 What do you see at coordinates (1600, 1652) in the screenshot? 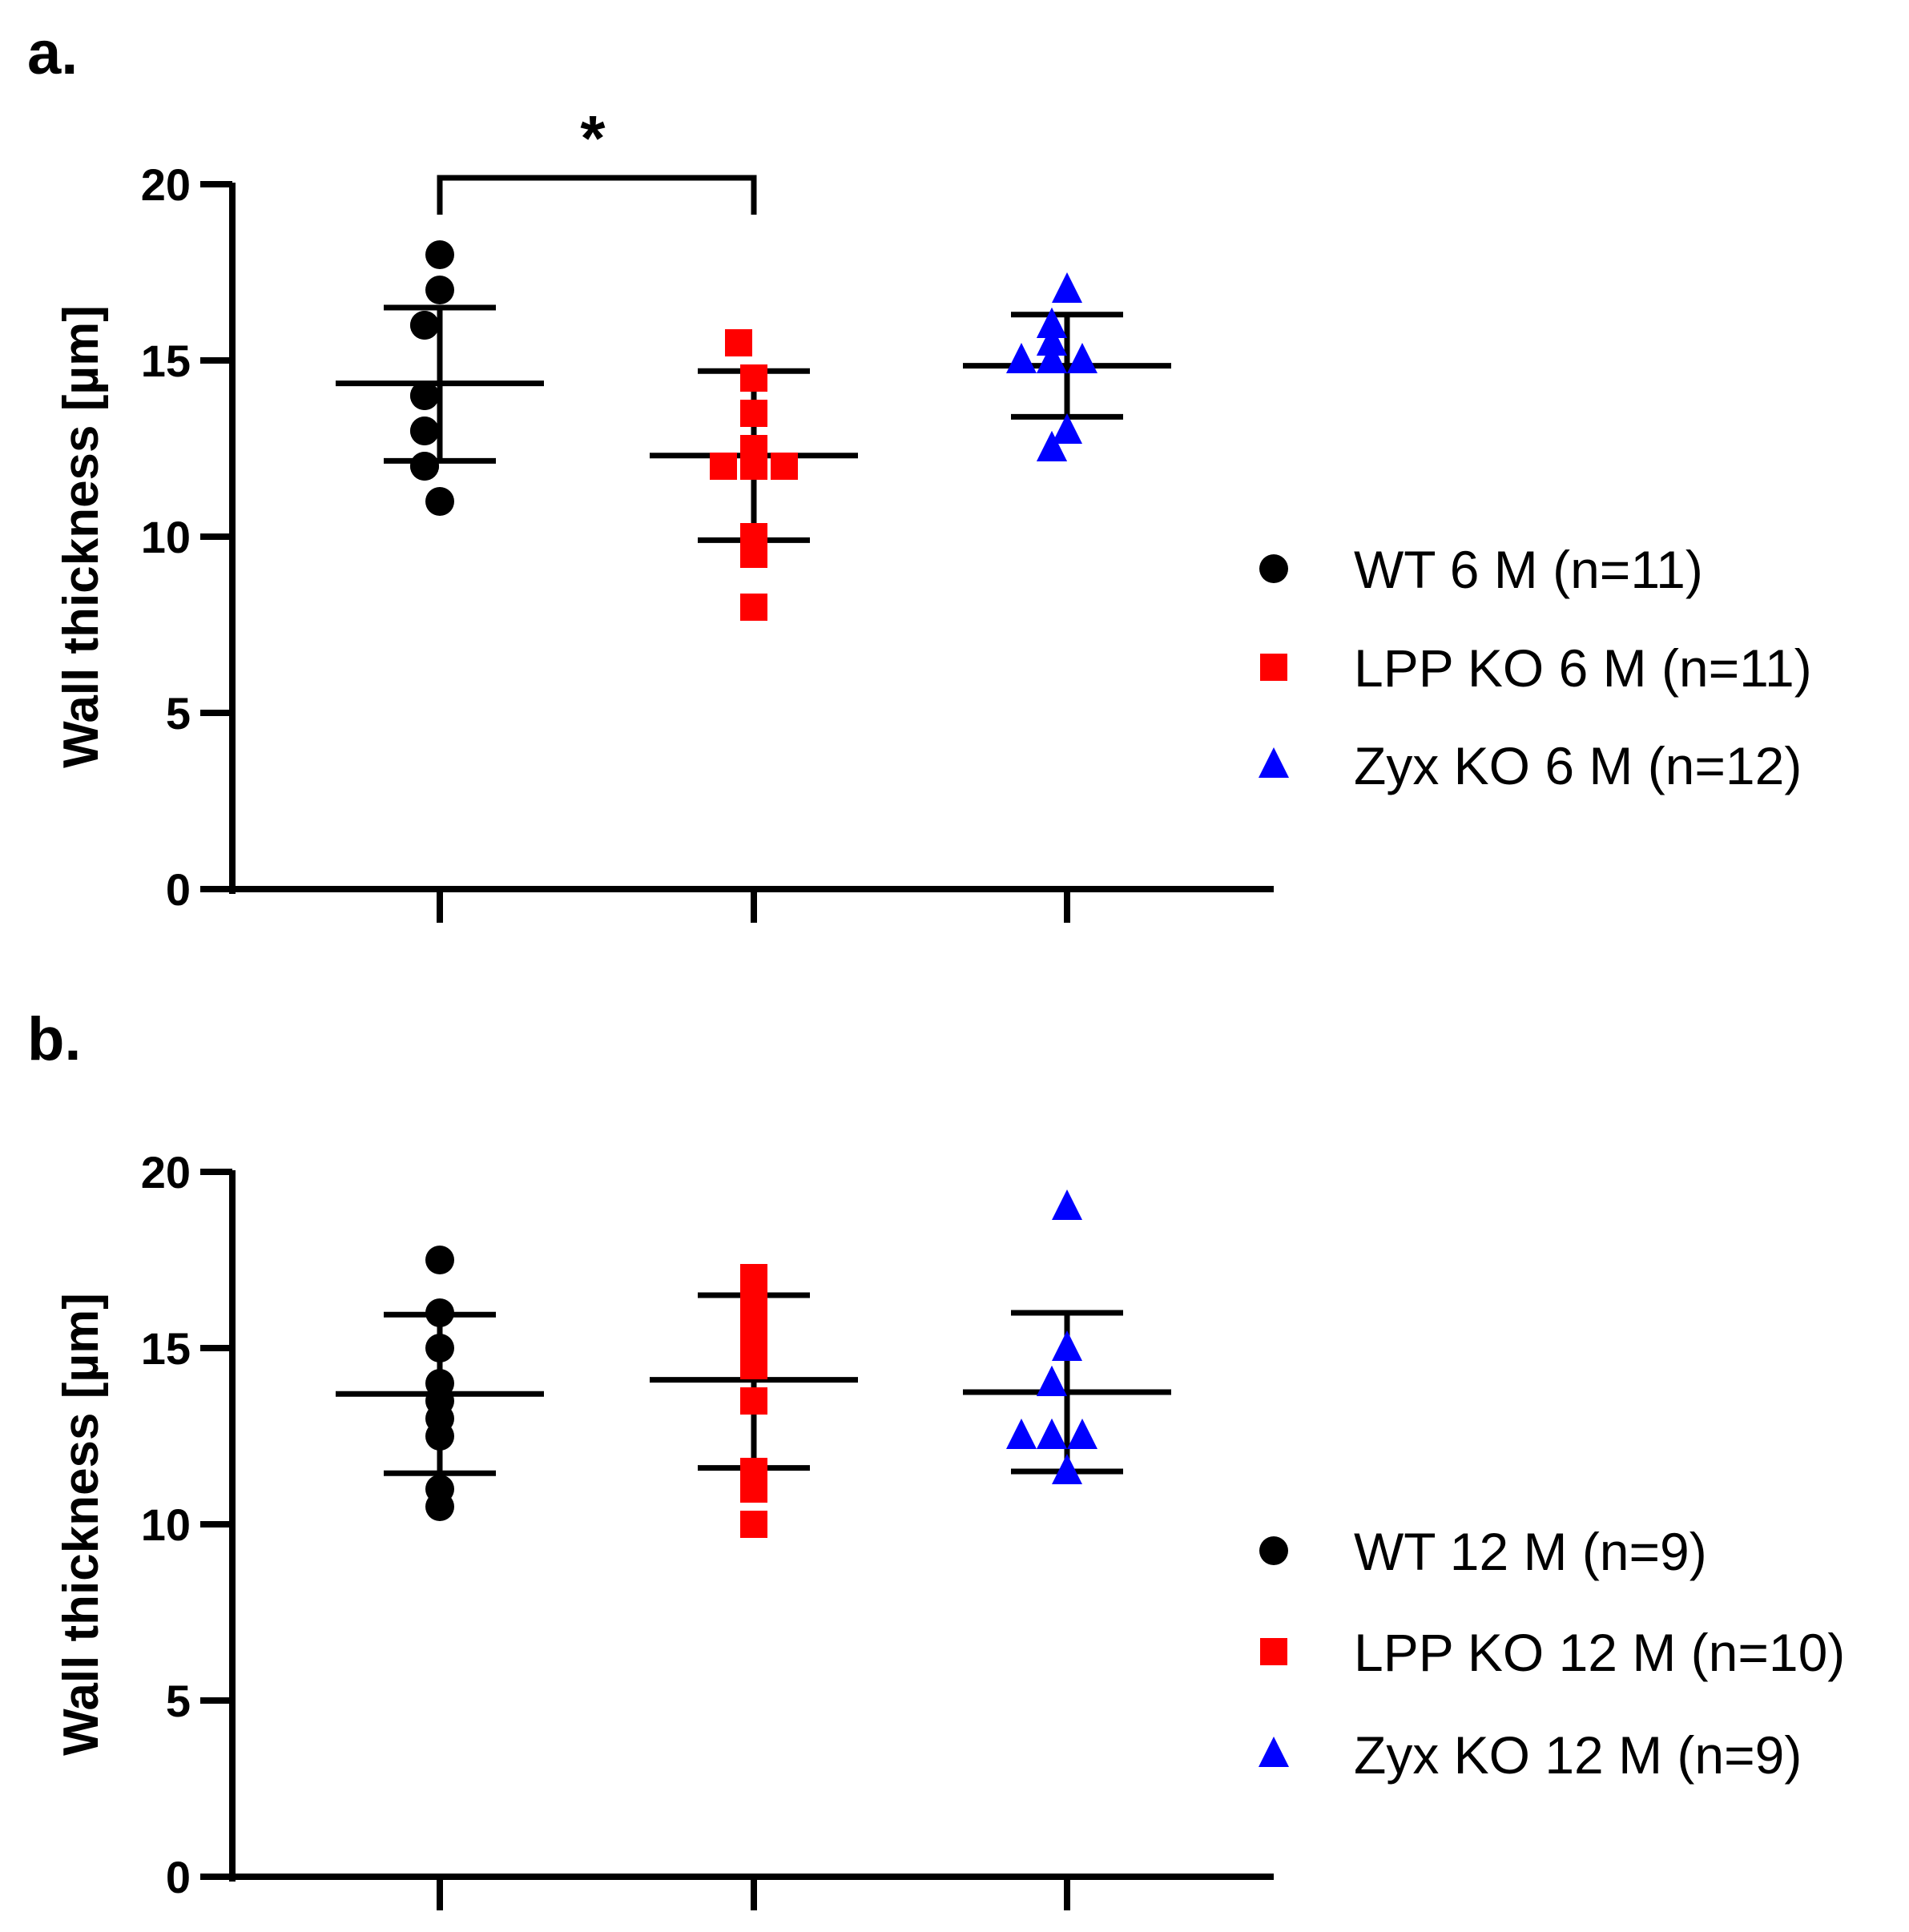
I see `legend-label: LPP KO 12 M (n=10)` at bounding box center [1600, 1652].